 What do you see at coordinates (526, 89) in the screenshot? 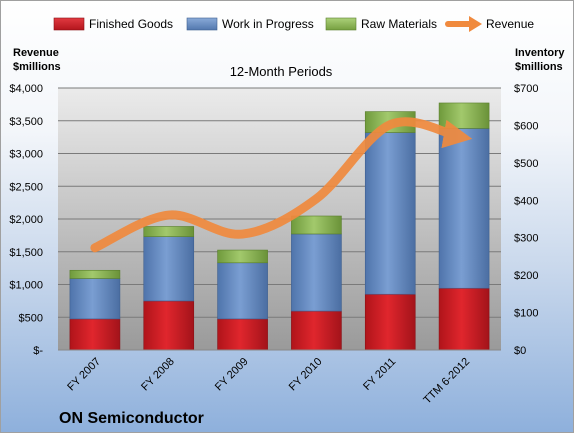
I see `right-tick-label: $700` at bounding box center [526, 89].